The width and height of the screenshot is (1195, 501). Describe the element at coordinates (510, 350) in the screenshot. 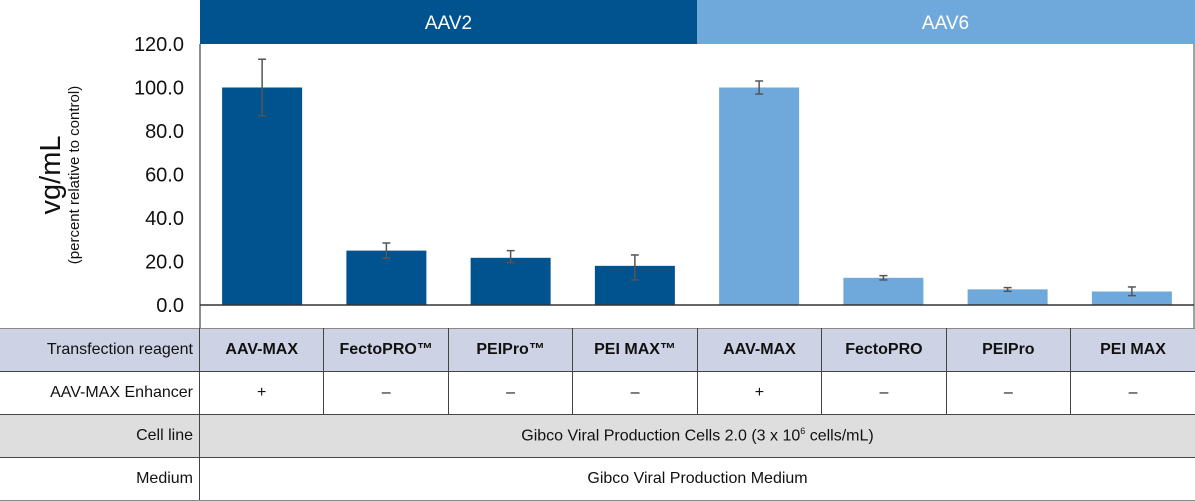

I see `cell: PEIPro™` at that location.